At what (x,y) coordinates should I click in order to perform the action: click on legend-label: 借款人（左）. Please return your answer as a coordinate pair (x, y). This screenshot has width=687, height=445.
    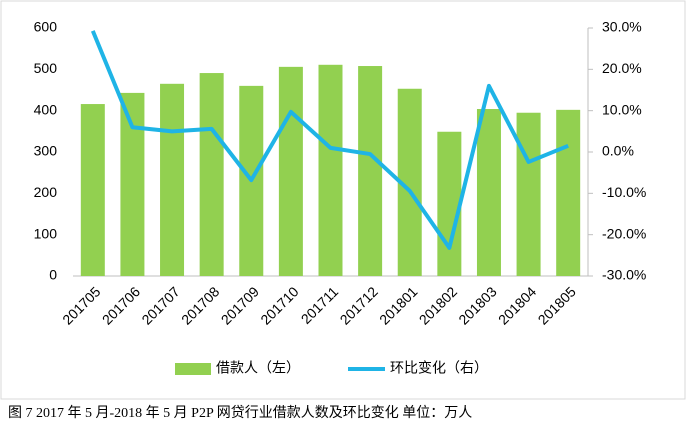
    Looking at the image, I should click on (258, 368).